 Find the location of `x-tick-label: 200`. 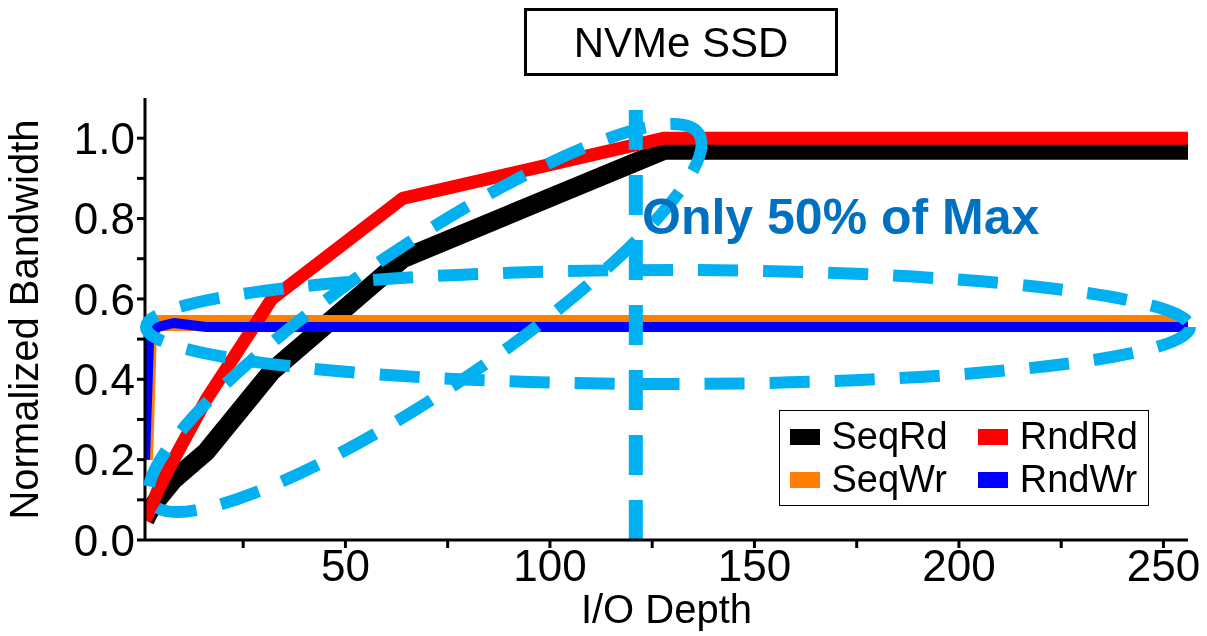

x-tick-label: 200 is located at coordinates (959, 566).